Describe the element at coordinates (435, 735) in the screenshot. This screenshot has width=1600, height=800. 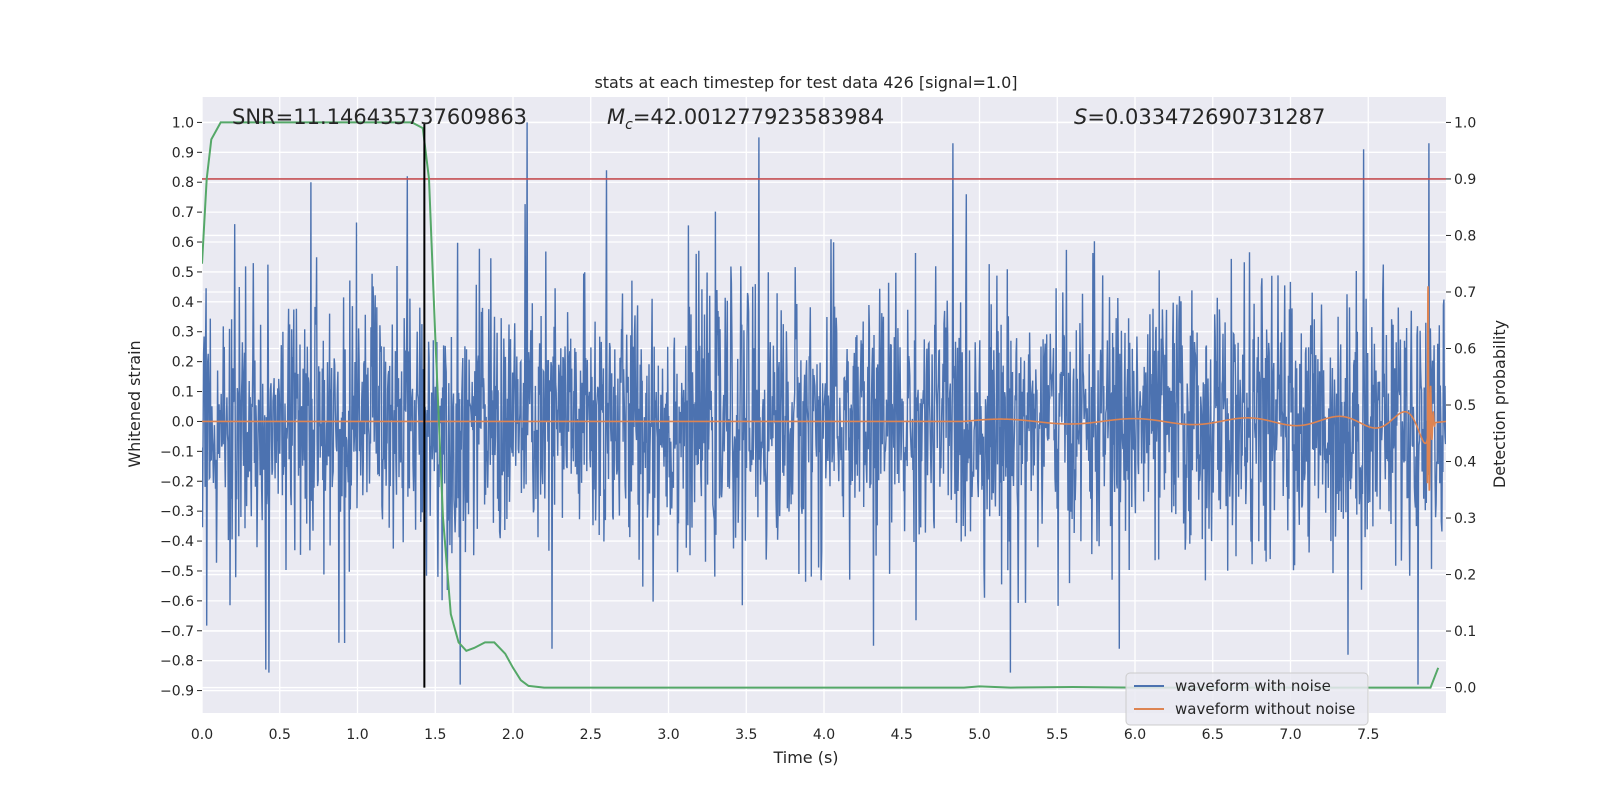
I see `x-tick-label: 1.5` at that location.